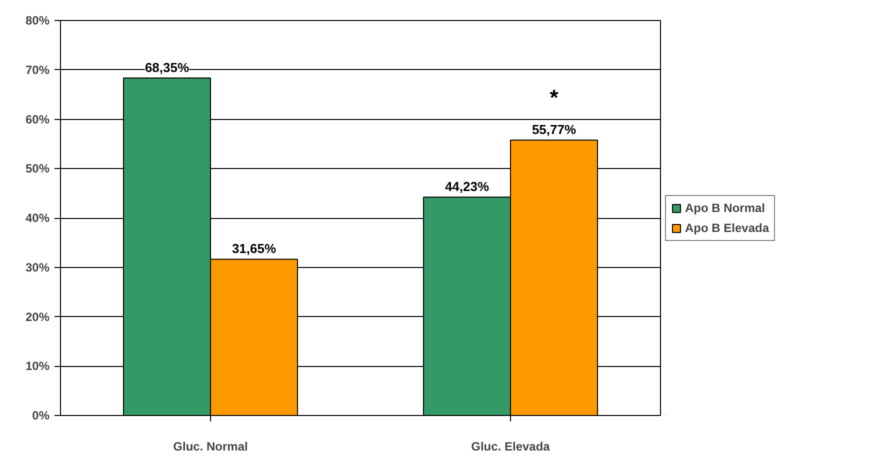 This screenshot has height=473, width=873. Describe the element at coordinates (37, 366) in the screenshot. I see `y-tick-label: 10%` at that location.